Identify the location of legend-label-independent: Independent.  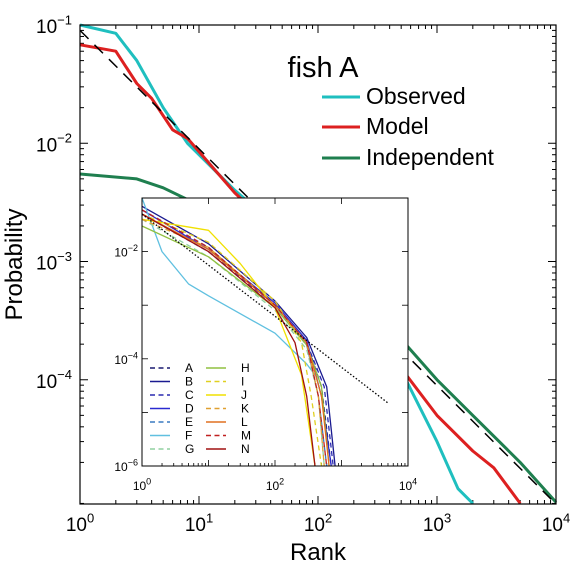
(430, 157).